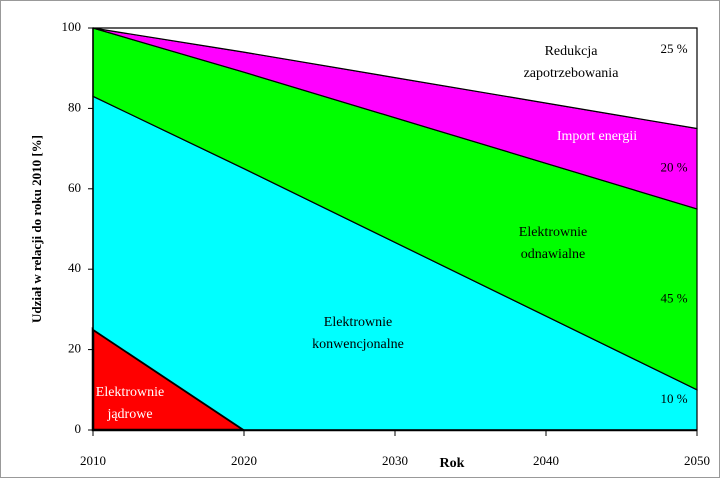 Image resolution: width=720 pixels, height=478 pixels. Describe the element at coordinates (74, 267) in the screenshot. I see `y-tick-label: 40` at that location.